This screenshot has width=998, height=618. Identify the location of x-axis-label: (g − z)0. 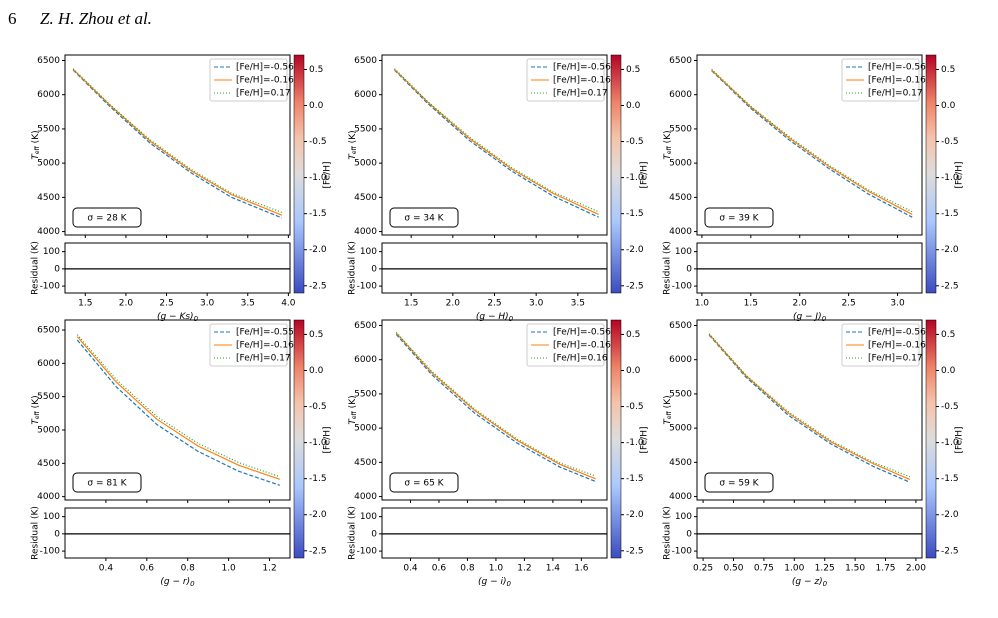
(810, 583).